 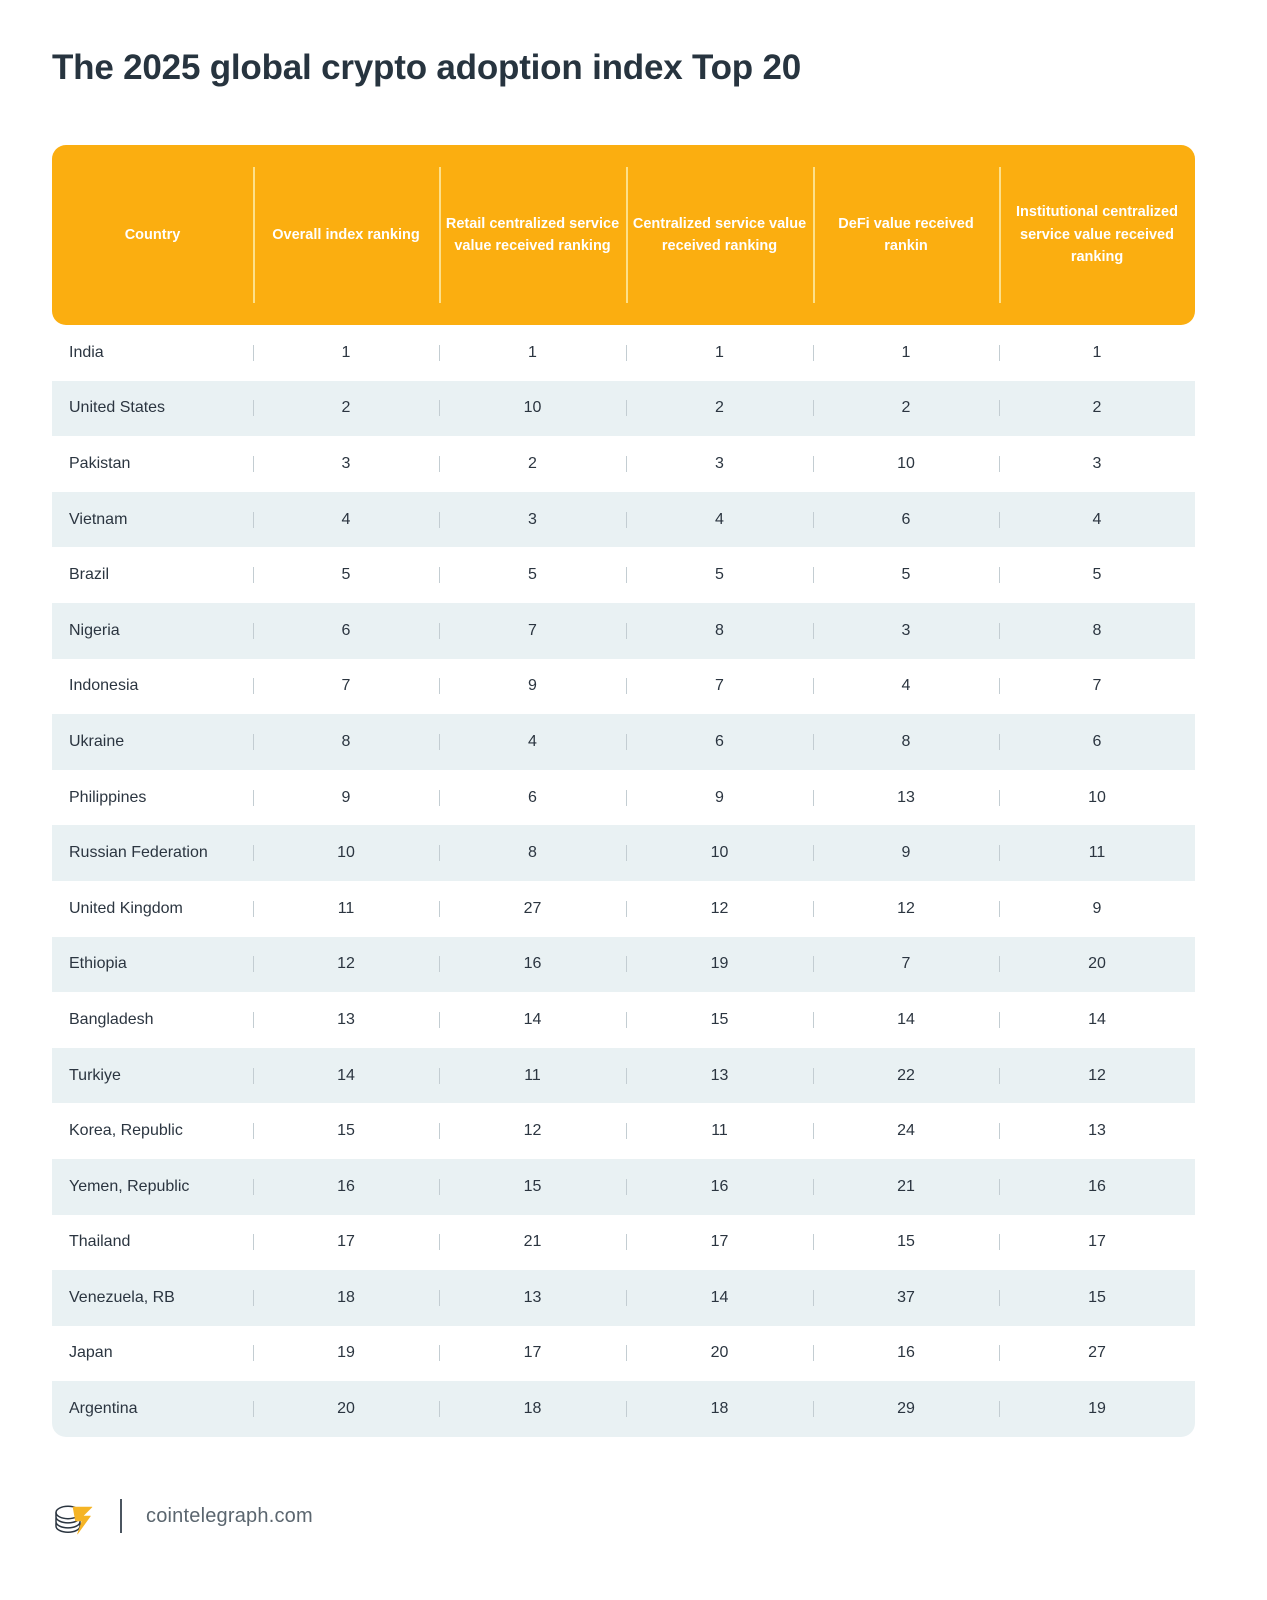 What do you see at coordinates (719, 1020) in the screenshot?
I see `cell-centralized: 15` at bounding box center [719, 1020].